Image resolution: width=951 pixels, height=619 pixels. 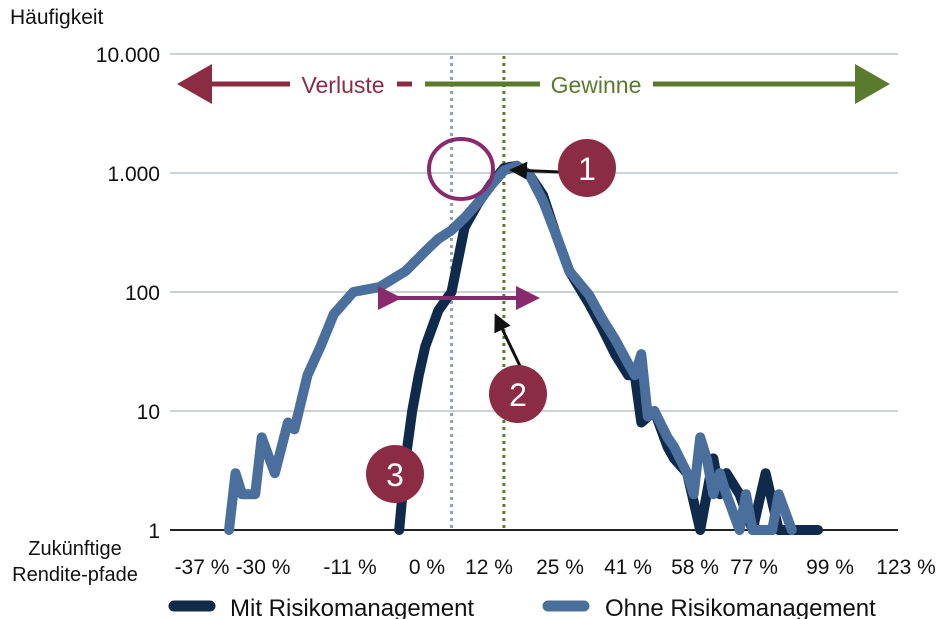 What do you see at coordinates (906, 567) in the screenshot?
I see `x-tick-label: 123 %` at bounding box center [906, 567].